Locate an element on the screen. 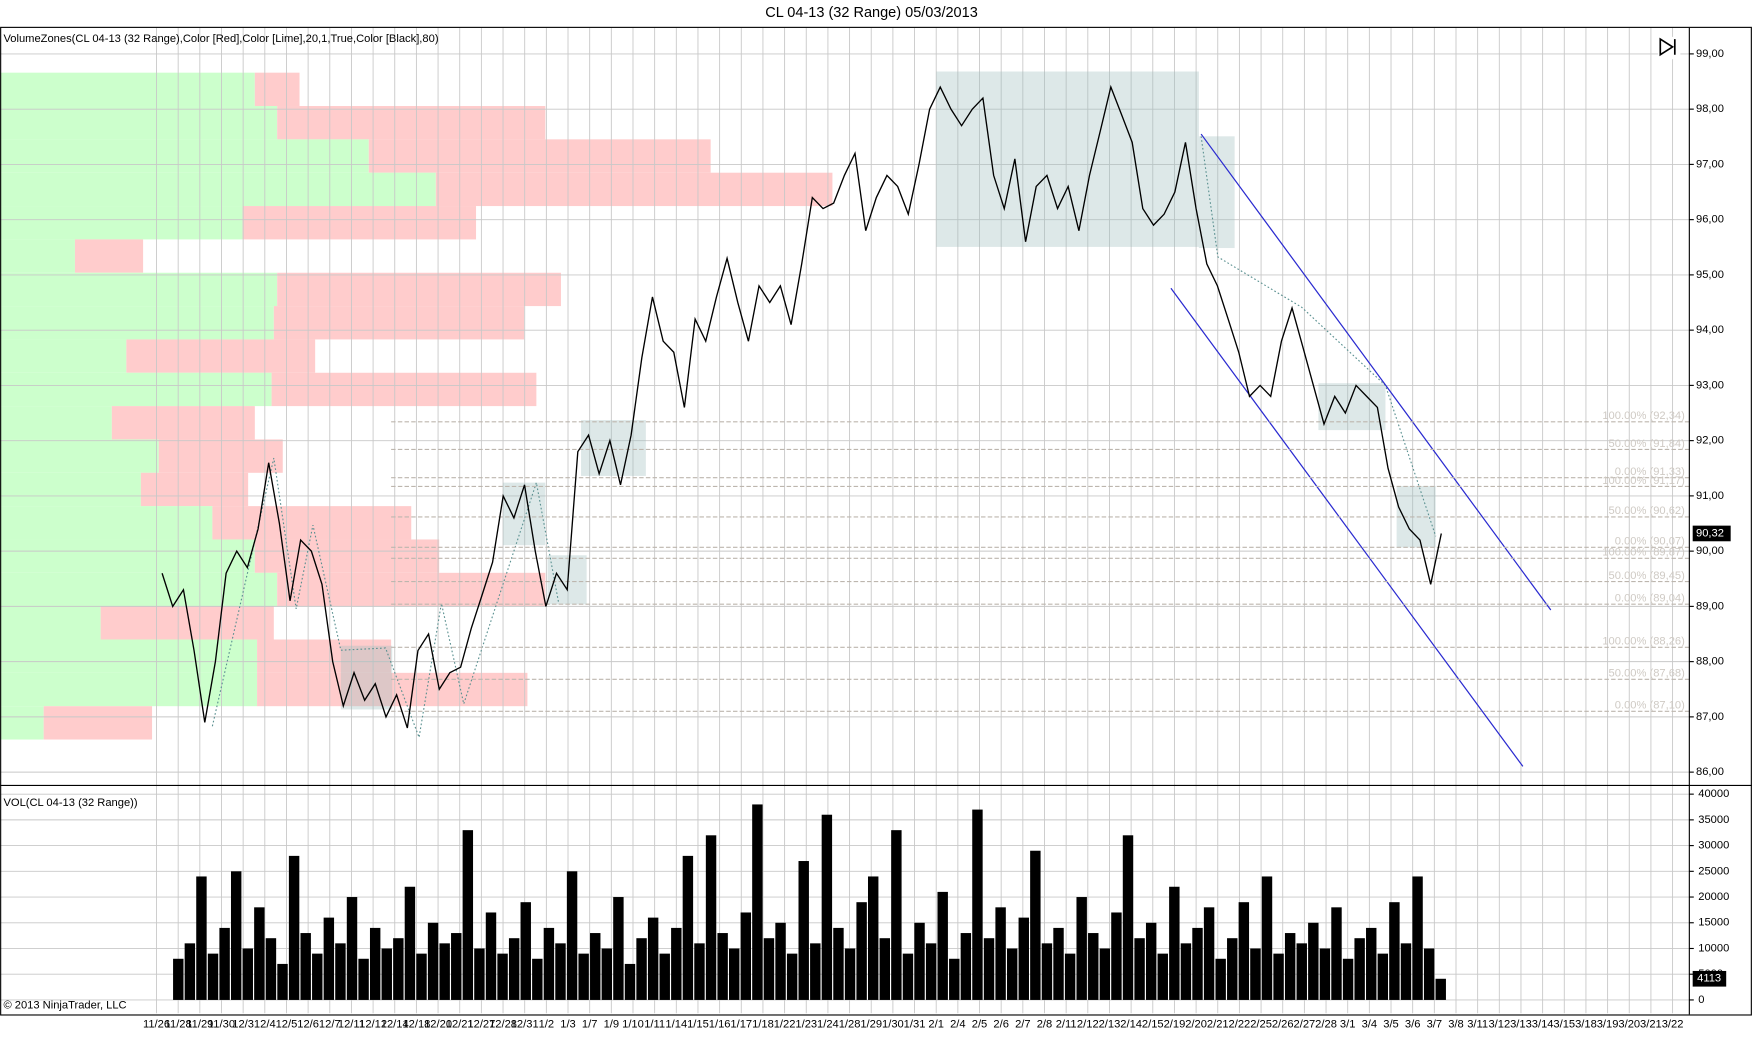 This screenshot has height=1058, width=1752. x-tick-label: 1/7 is located at coordinates (590, 1024).